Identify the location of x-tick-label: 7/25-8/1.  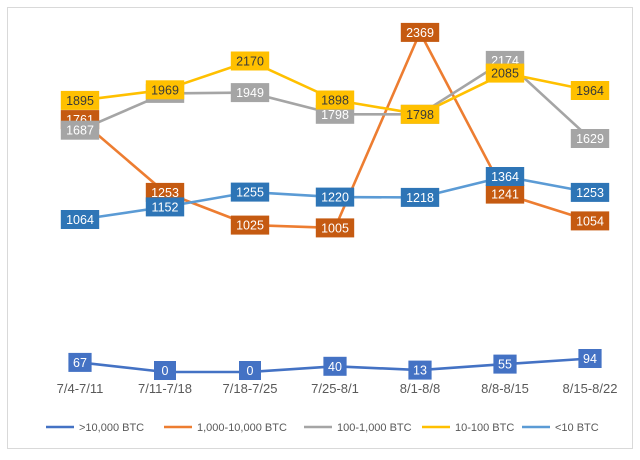
(335, 388).